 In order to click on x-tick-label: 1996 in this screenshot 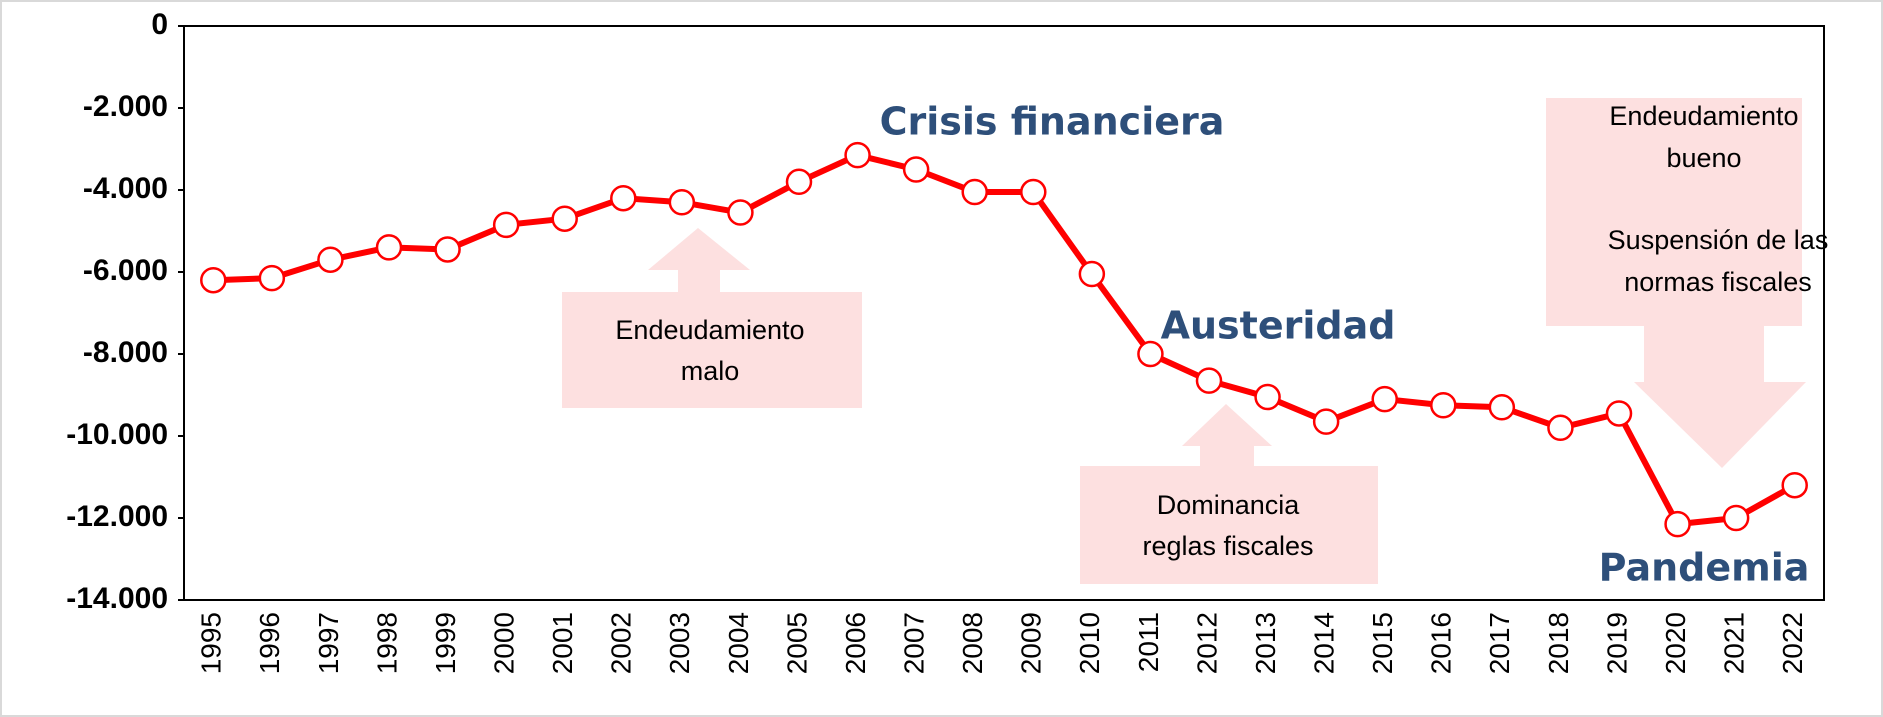, I will do `click(269, 643)`.